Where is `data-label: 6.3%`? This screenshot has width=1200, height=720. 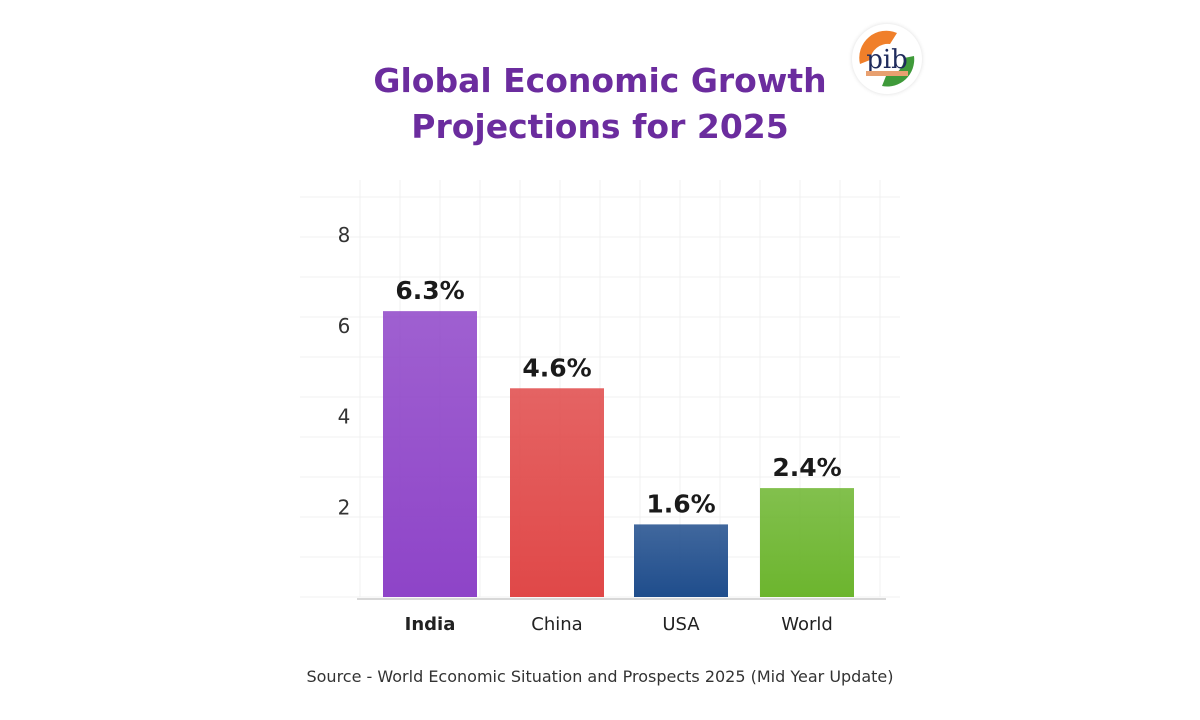 data-label: 6.3% is located at coordinates (429, 290).